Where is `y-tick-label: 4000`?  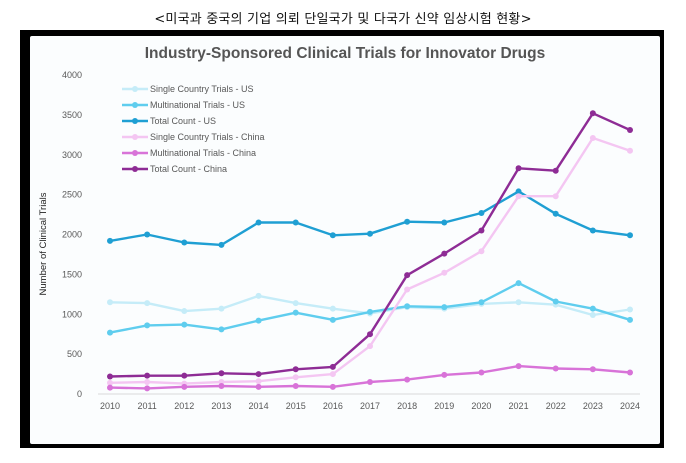
y-tick-label: 4000 is located at coordinates (72, 75).